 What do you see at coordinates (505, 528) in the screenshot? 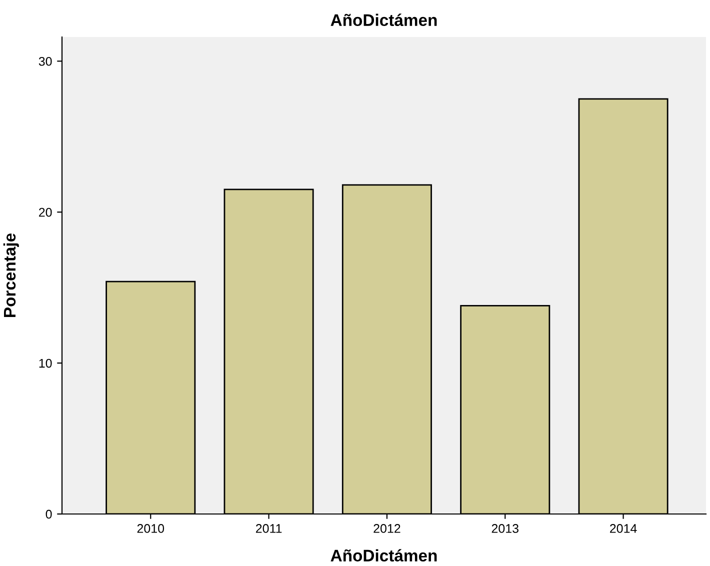
I see `x-tick-label: 2013` at bounding box center [505, 528].